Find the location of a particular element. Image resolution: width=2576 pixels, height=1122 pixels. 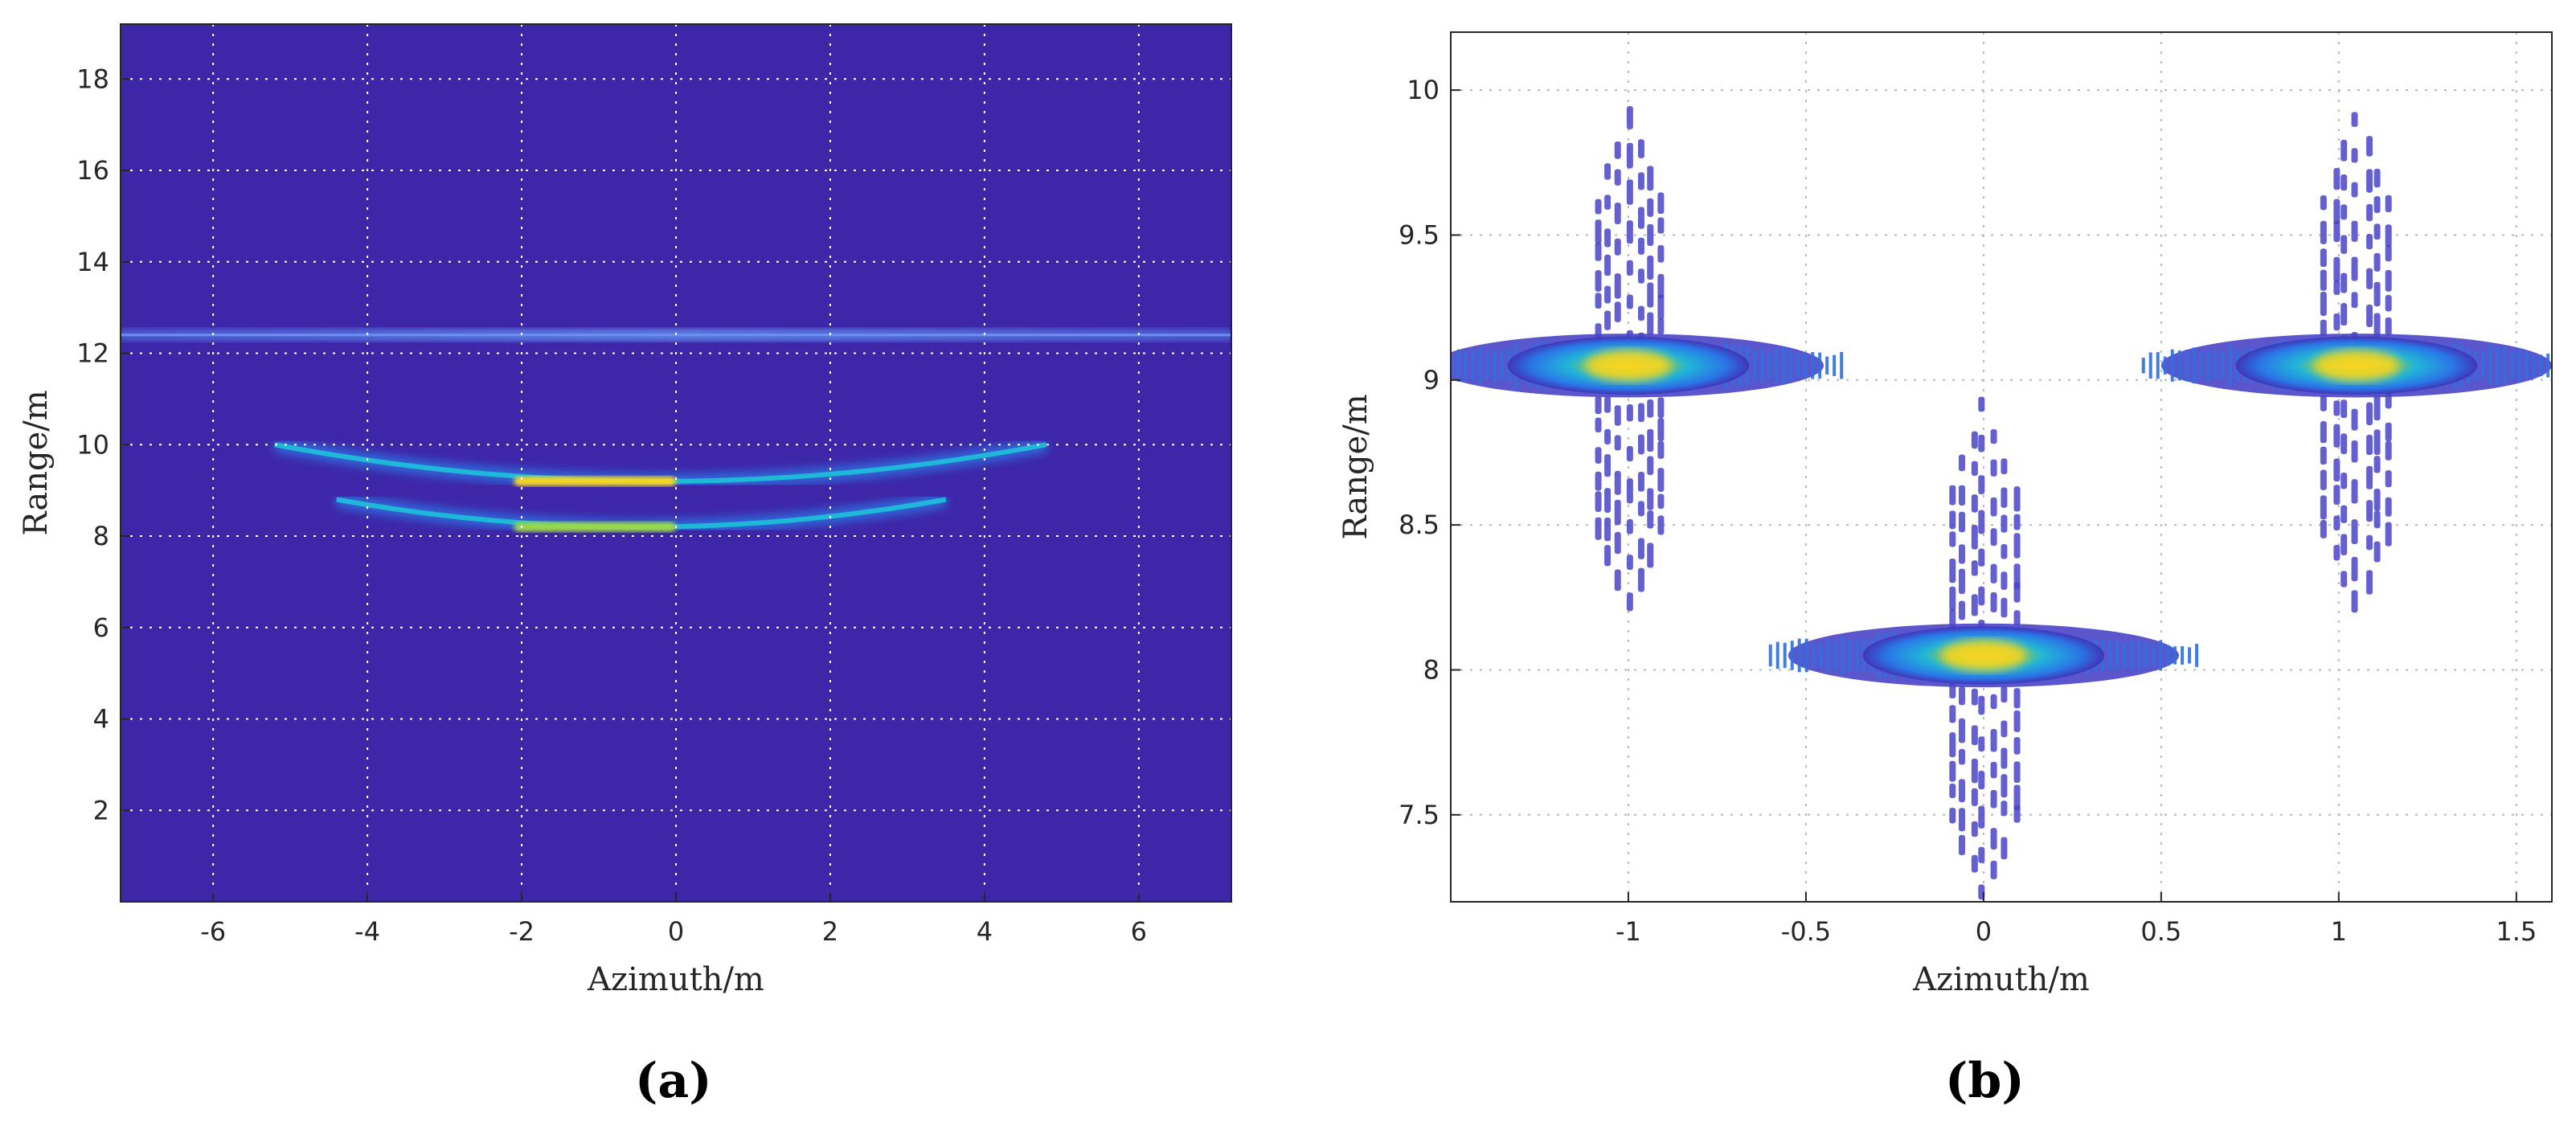

panel-b-xlabel: Azimuth/m is located at coordinates (2001, 979).